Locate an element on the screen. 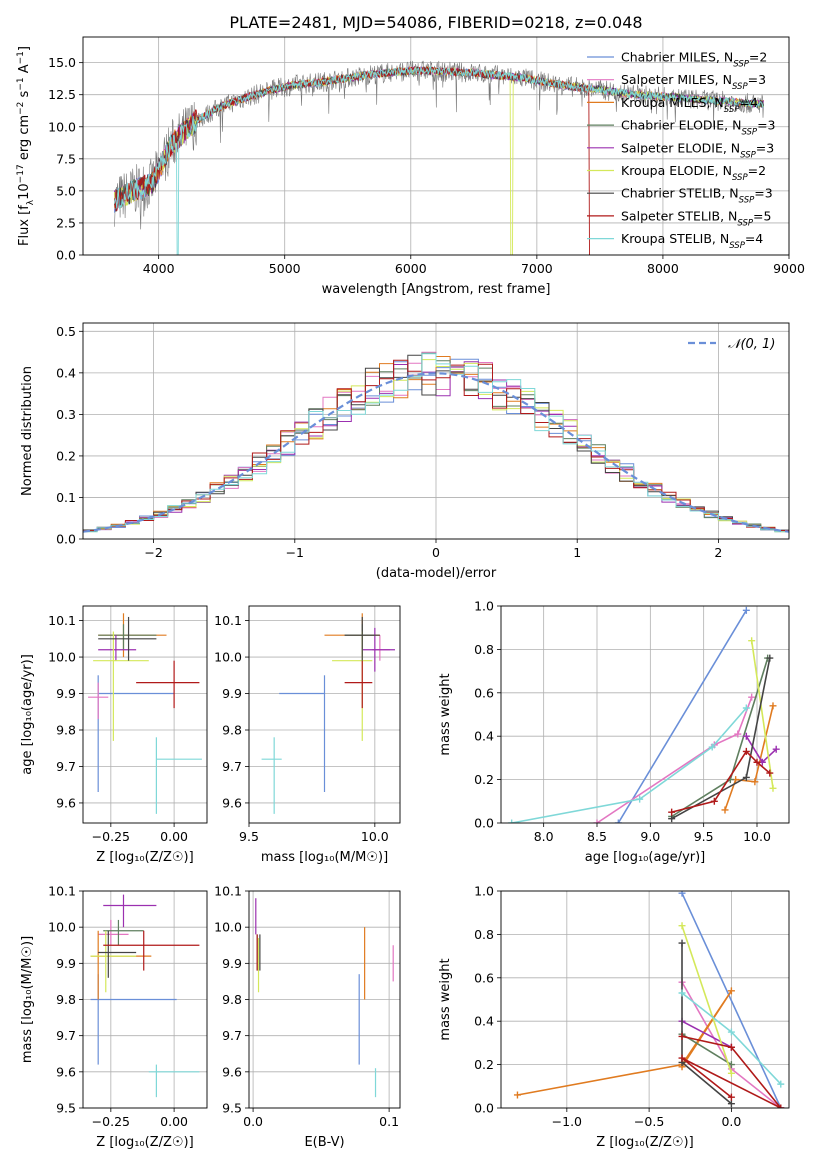  age_vs_Z-ytick-label: 9.7 is located at coordinates (66, 766).